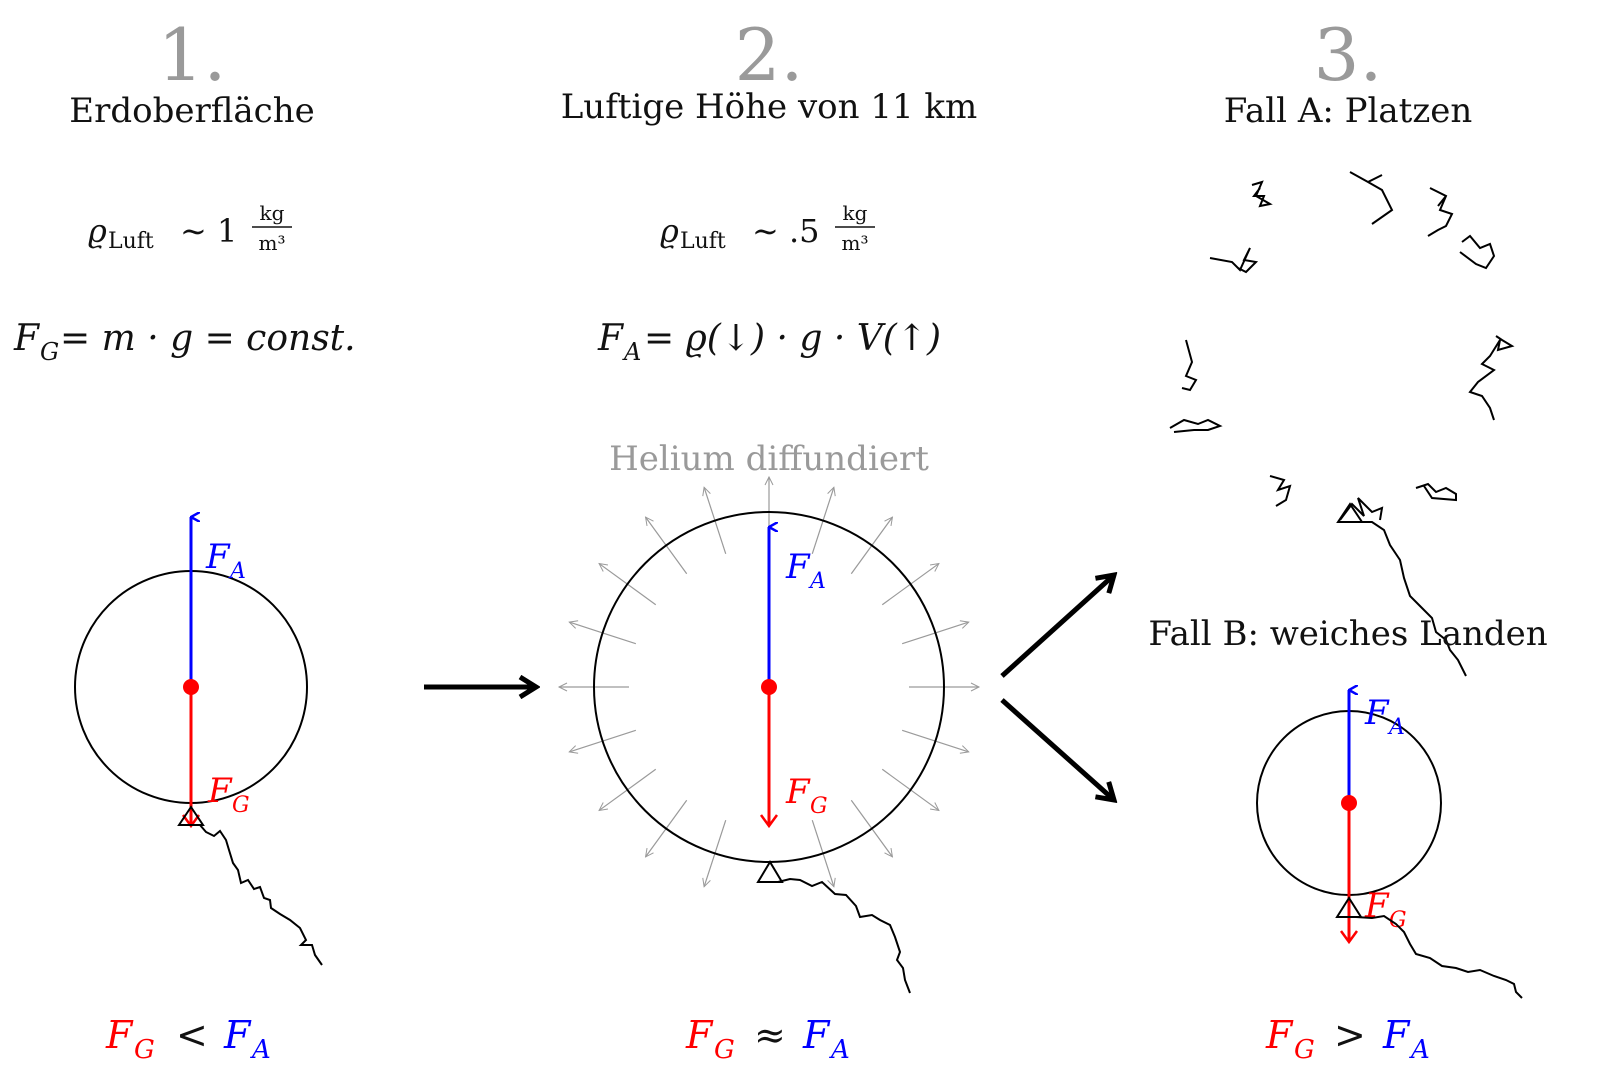 The width and height of the screenshot is (1599, 1087). Describe the element at coordinates (769, 459) in the screenshot. I see `helium-diffusion-label: Helium diffundiert` at that location.